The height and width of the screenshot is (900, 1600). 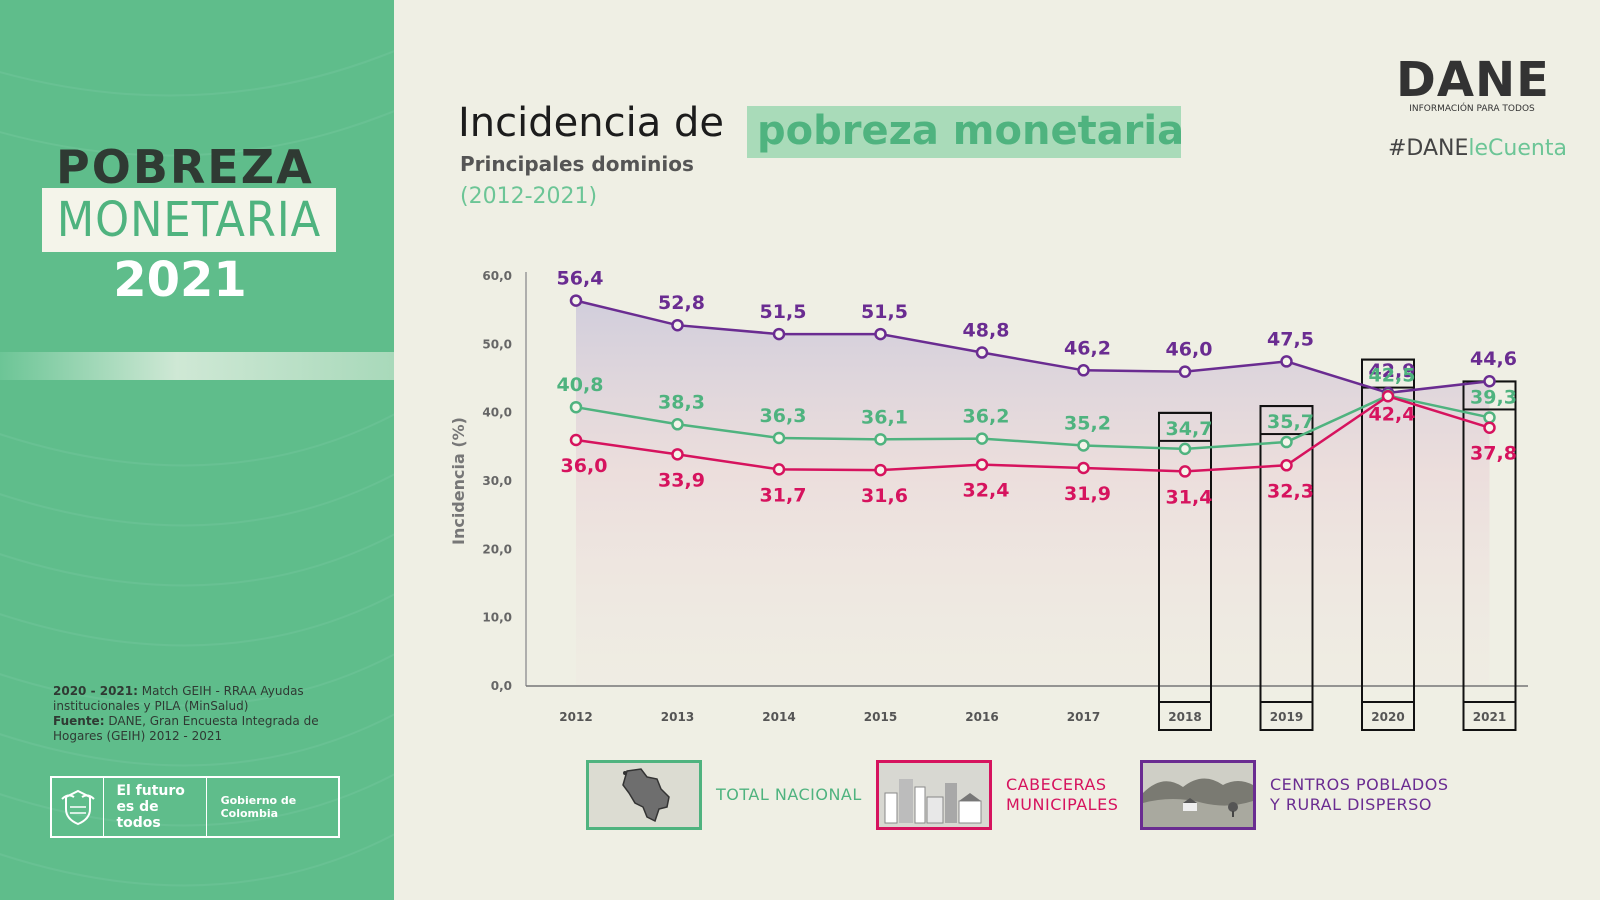 What do you see at coordinates (1493, 397) in the screenshot?
I see `data-label: 39,3` at bounding box center [1493, 397].